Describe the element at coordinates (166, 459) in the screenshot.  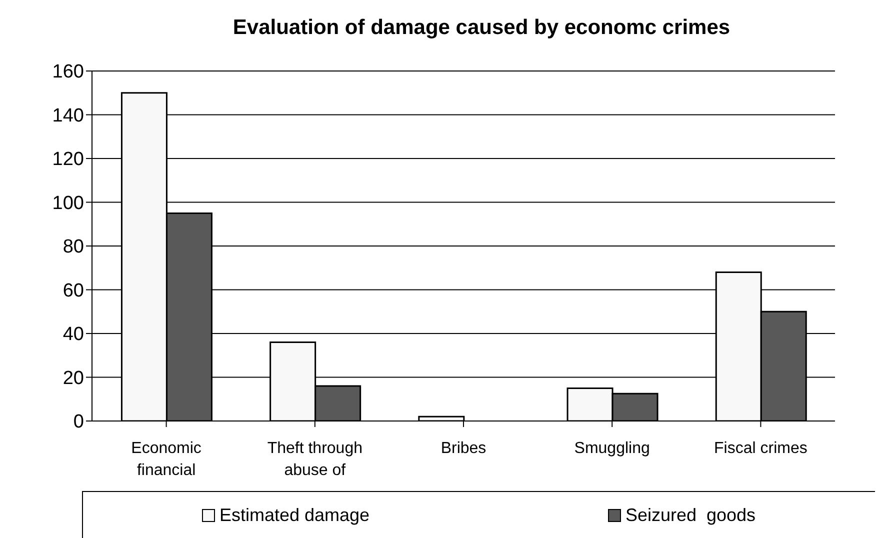
I see `x-tick-label: Economic financial` at that location.